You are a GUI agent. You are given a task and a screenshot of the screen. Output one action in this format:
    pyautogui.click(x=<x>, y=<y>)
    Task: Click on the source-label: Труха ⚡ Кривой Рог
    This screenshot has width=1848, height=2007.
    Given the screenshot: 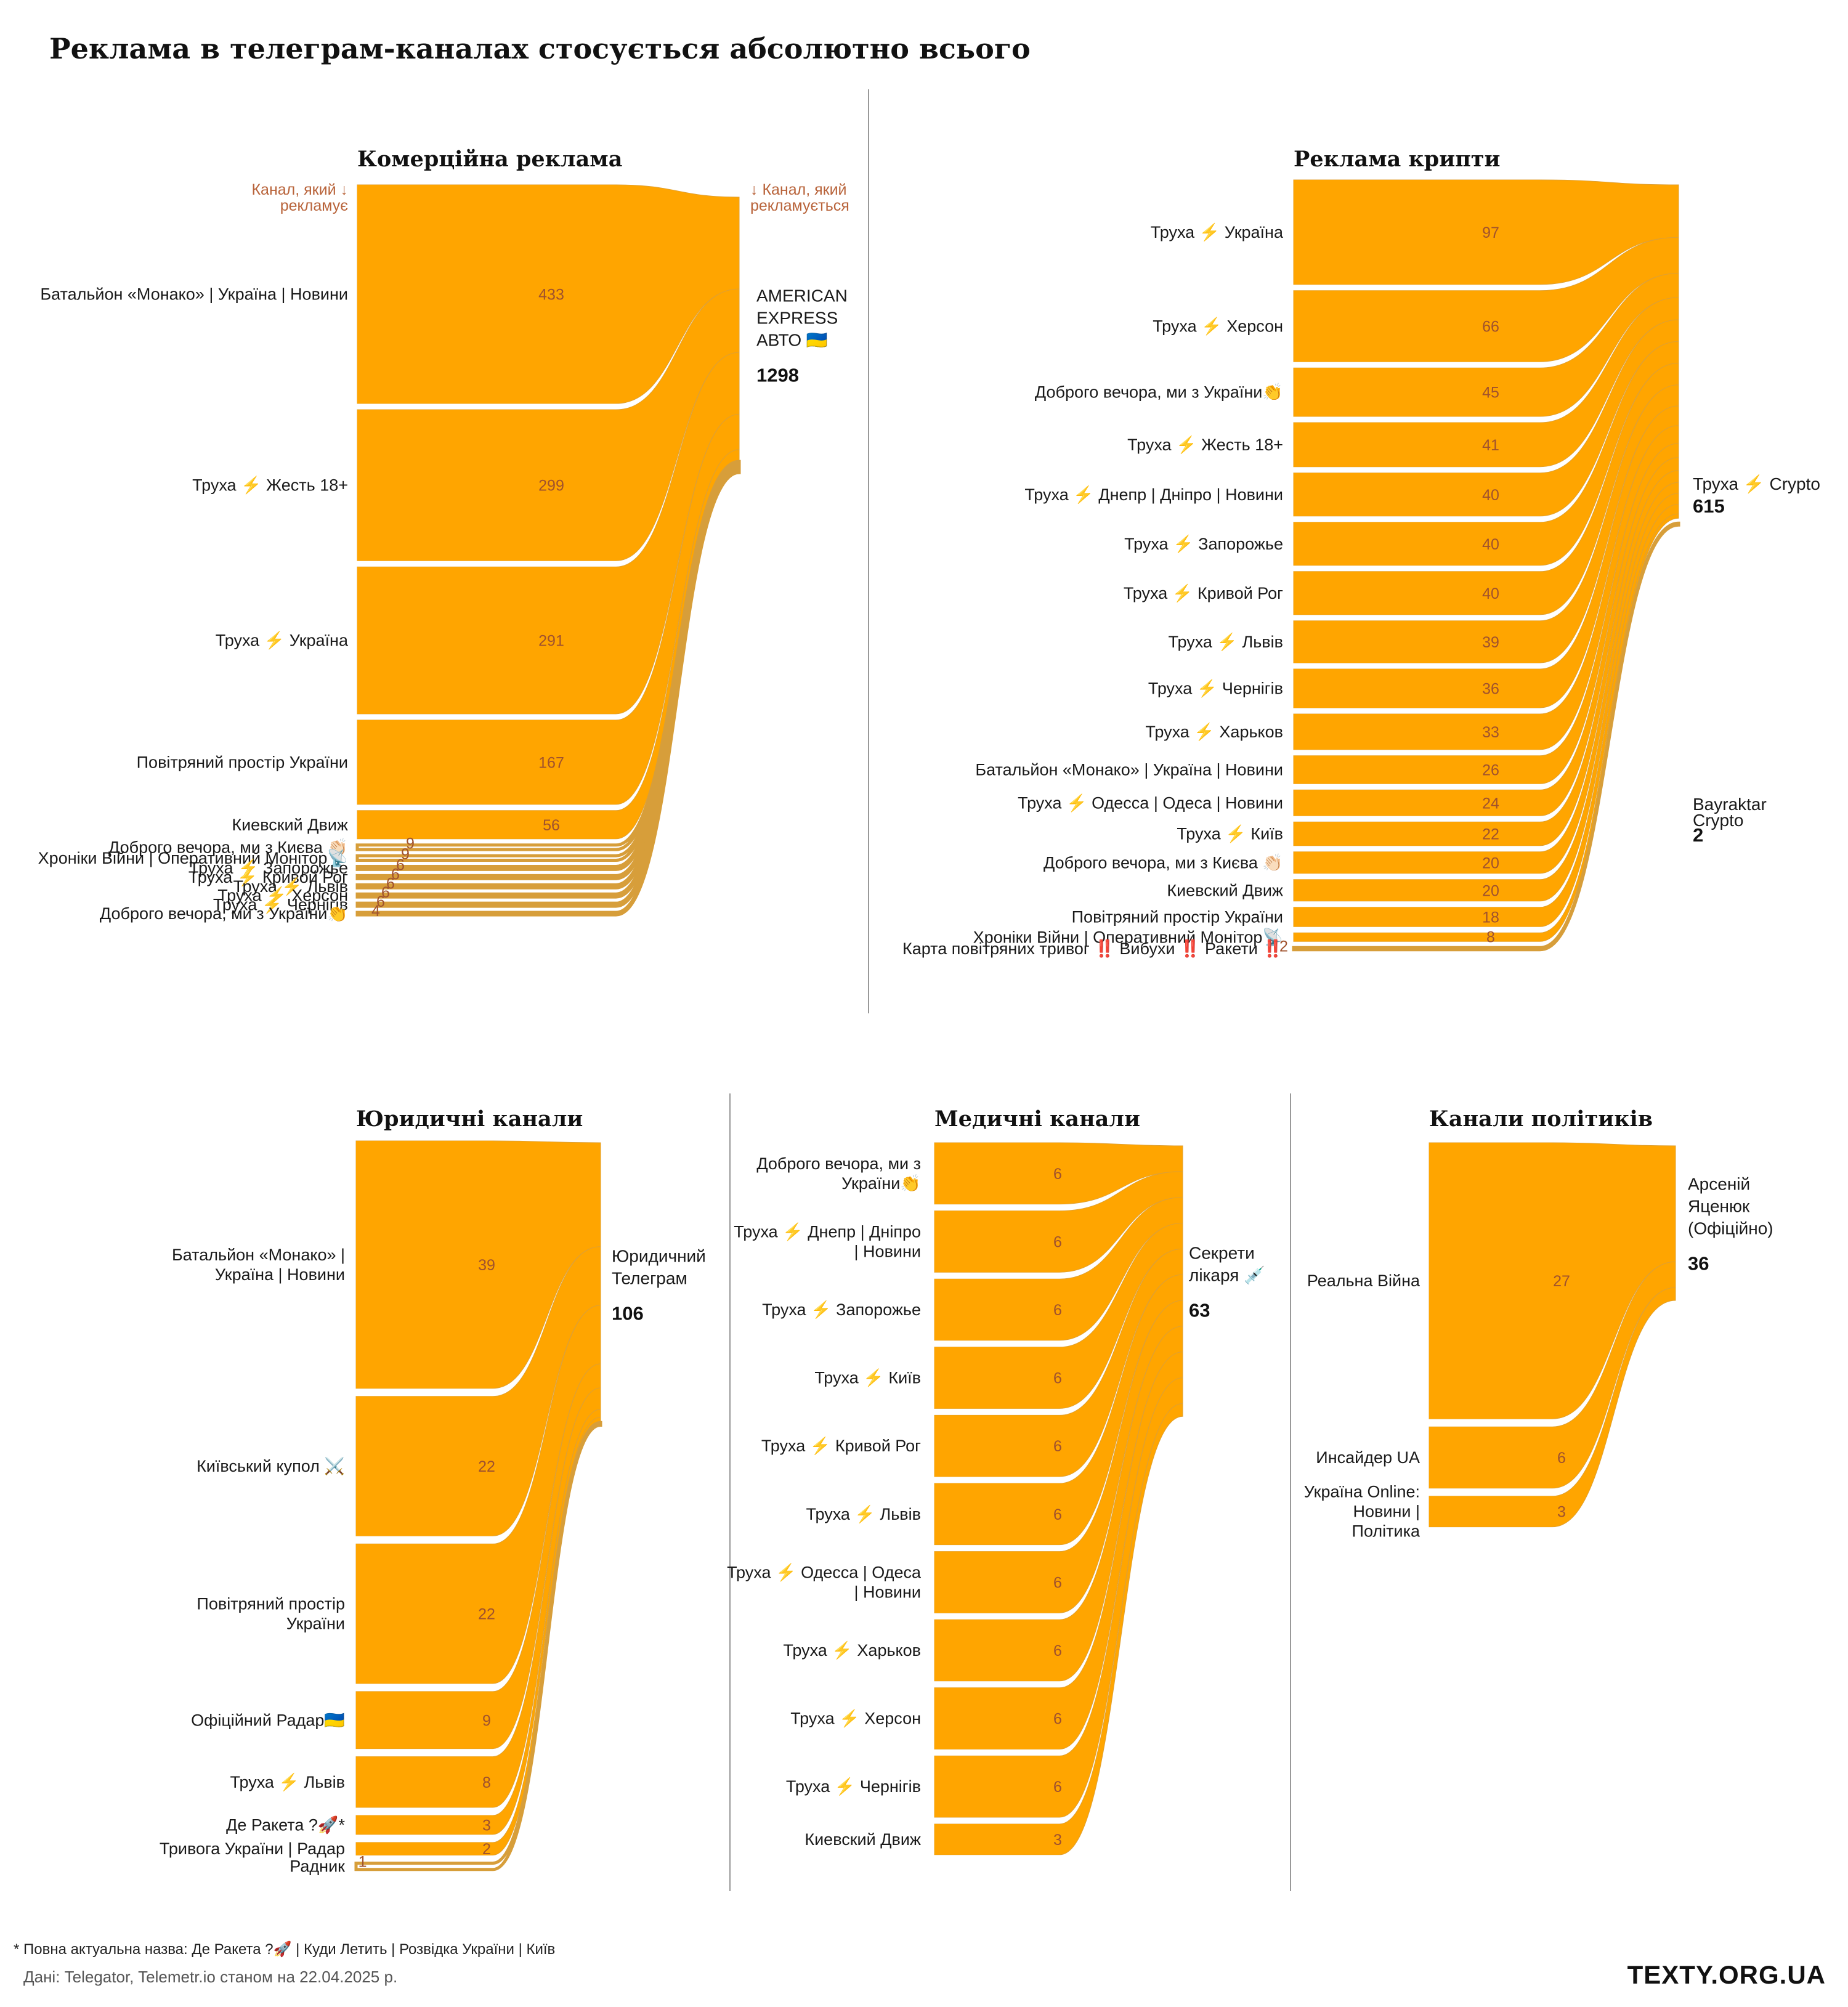 What is the action you would take?
    pyautogui.click(x=841, y=1446)
    